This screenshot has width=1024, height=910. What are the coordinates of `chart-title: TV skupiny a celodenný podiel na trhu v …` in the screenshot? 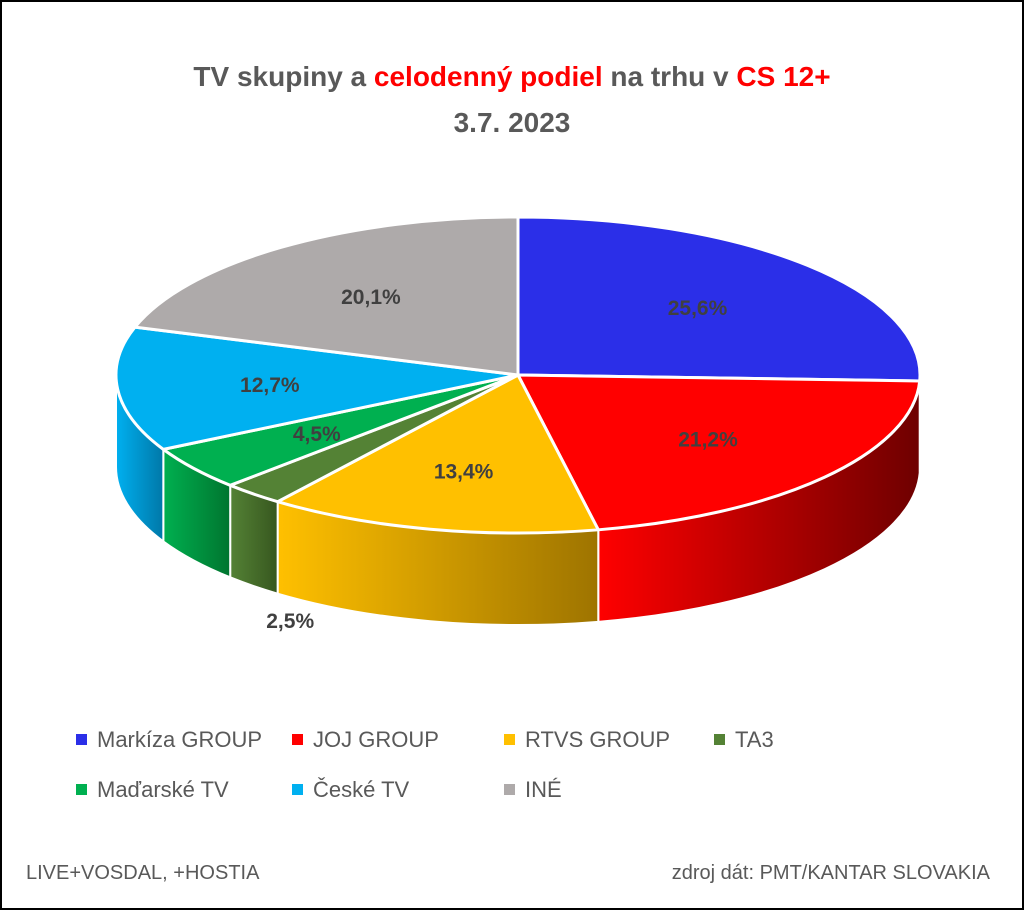 It's located at (512, 100).